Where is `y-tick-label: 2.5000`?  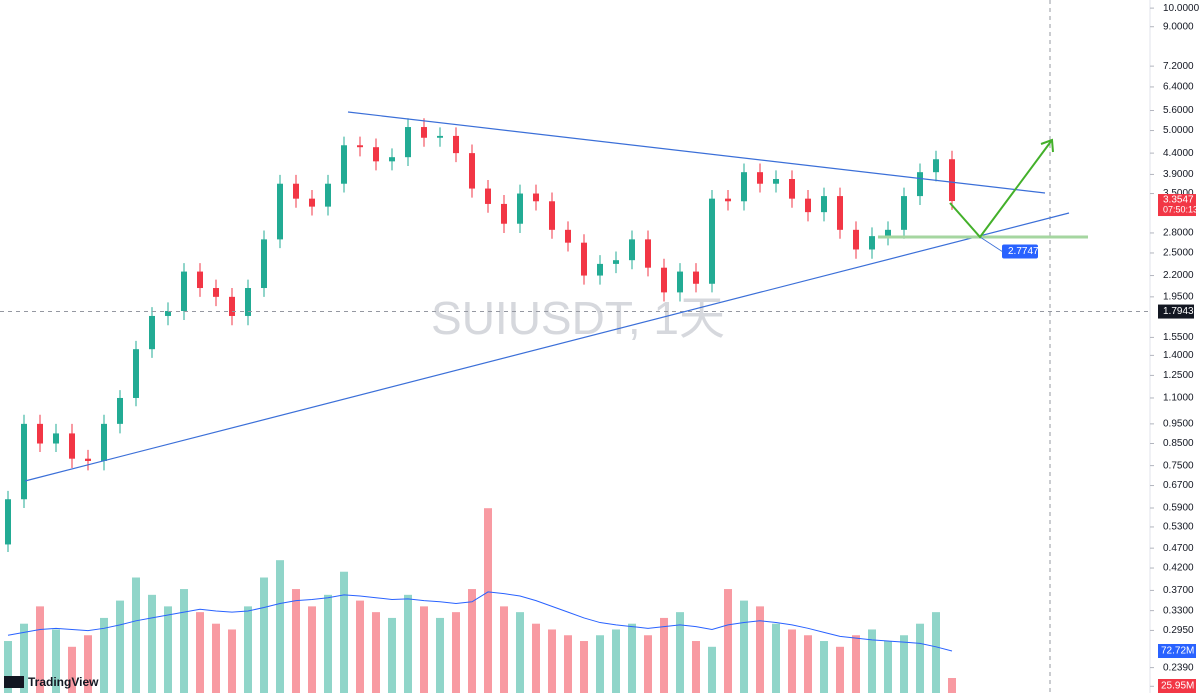 y-tick-label: 2.5000 is located at coordinates (1178, 253).